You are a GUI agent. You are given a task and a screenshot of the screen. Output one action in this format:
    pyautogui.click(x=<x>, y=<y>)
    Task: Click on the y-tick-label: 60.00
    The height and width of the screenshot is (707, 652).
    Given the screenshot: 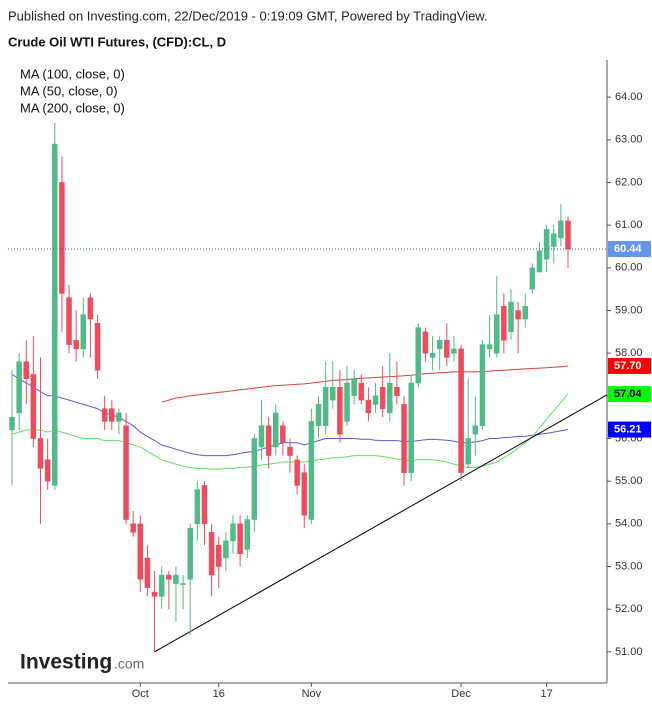 What is the action you would take?
    pyautogui.click(x=629, y=268)
    